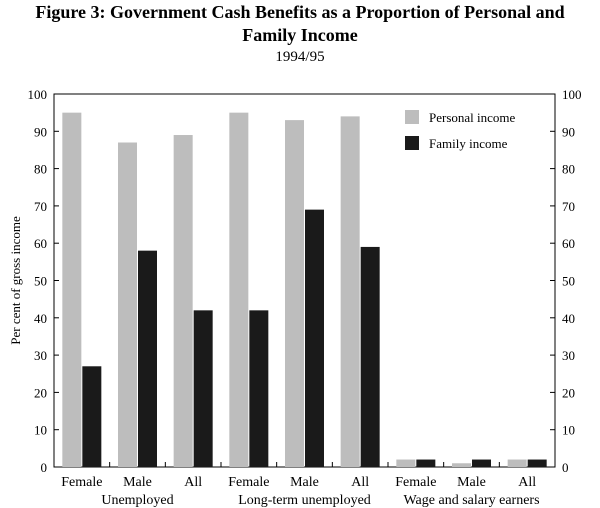 This screenshot has width=600, height=508. What do you see at coordinates (40, 430) in the screenshot?
I see `y-tick-label-left: 10` at bounding box center [40, 430].